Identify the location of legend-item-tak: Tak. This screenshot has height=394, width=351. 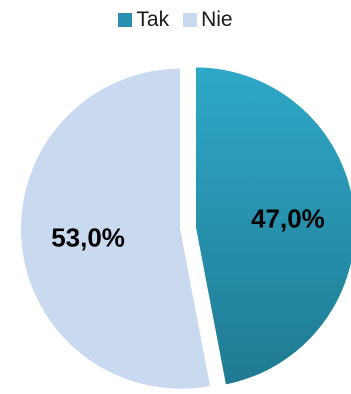
(143, 20).